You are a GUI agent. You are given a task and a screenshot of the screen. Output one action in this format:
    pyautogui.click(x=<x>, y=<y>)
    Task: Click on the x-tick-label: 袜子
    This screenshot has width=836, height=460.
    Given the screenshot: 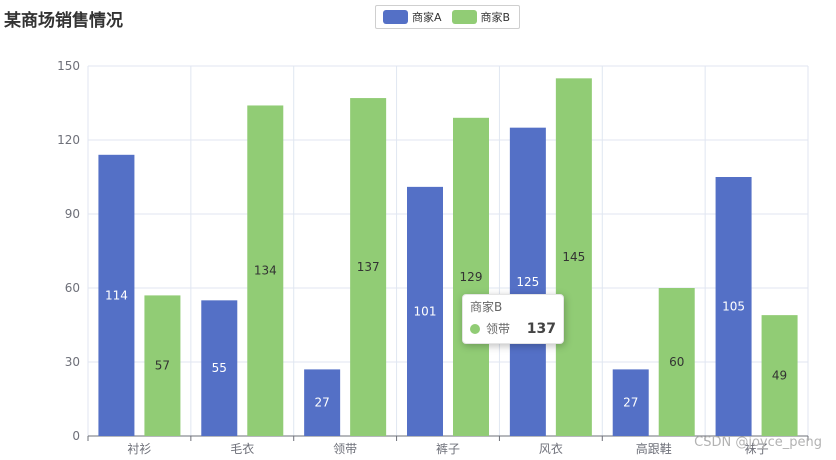 What is the action you would take?
    pyautogui.click(x=757, y=449)
    